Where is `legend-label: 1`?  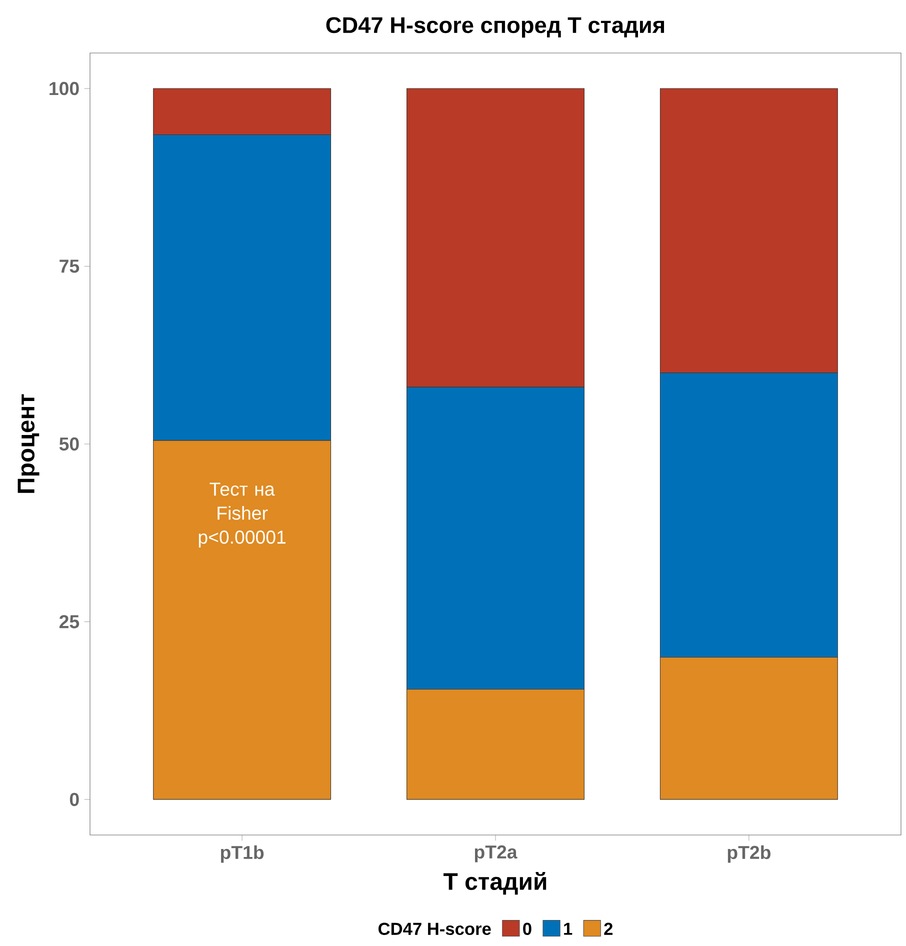
legend-label: 1 is located at coordinates (568, 928).